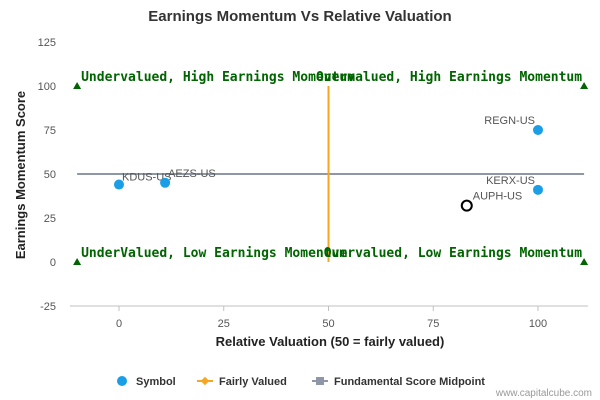  I want to click on legend-symbol-label: Symbol, so click(156, 382).